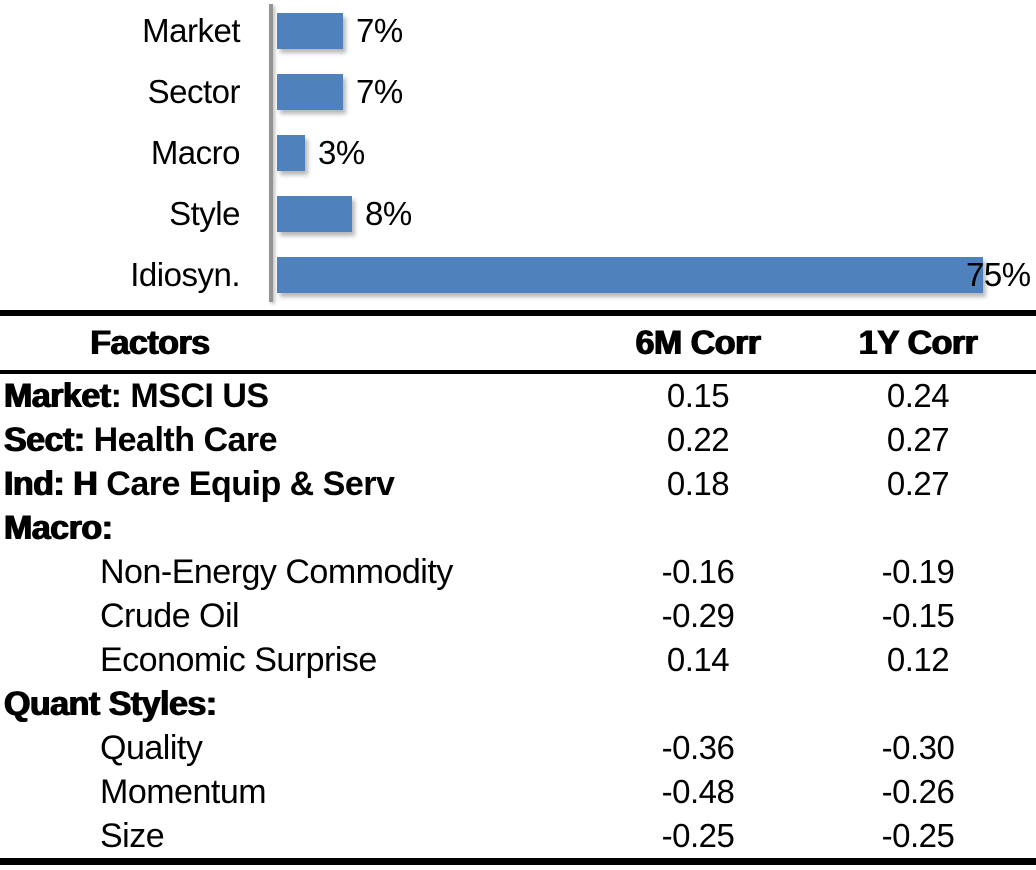 The height and width of the screenshot is (870, 1036). Describe the element at coordinates (698, 483) in the screenshot. I see `corr-6m-cell: 0.18` at that location.